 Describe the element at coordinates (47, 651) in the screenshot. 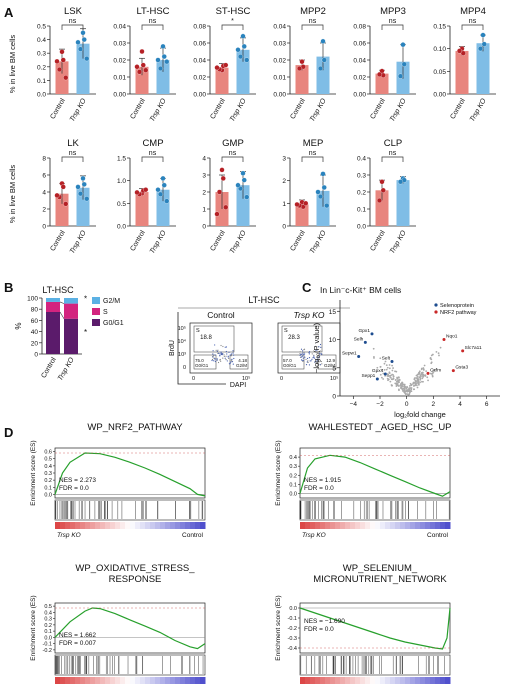

I see `es-y-tick-label: -0.2` at that location.